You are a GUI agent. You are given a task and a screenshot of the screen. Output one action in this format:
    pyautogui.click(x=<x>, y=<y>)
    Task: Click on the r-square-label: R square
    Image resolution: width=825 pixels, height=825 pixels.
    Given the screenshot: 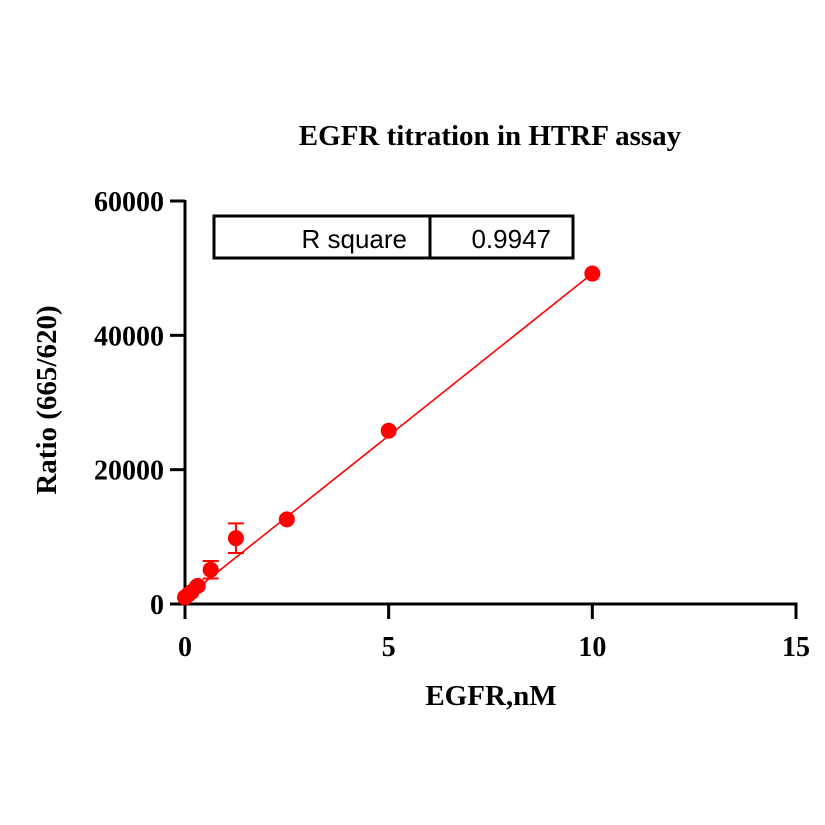 What is the action you would take?
    pyautogui.click(x=355, y=239)
    